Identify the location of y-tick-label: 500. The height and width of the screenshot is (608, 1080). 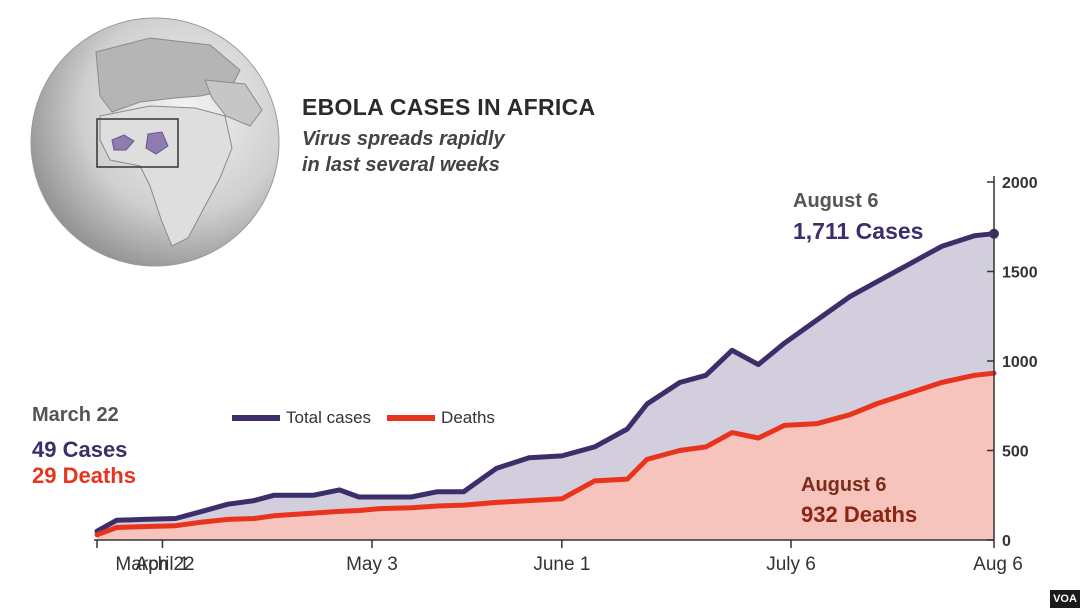
(1015, 452).